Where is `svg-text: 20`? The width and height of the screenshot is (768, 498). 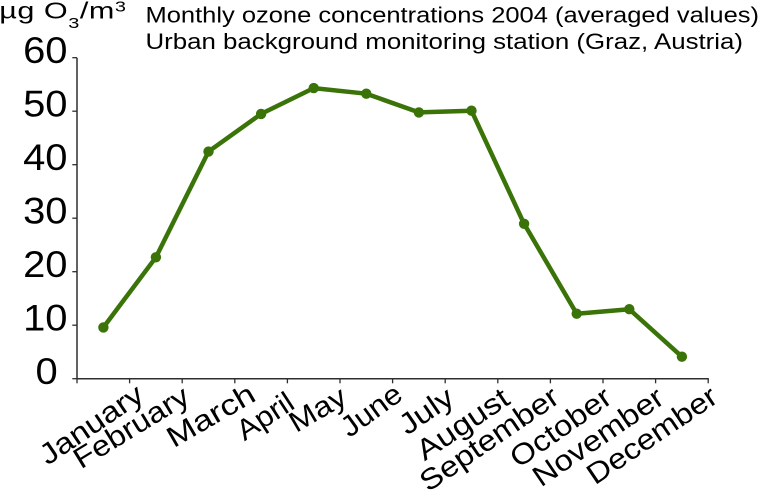 svg-text: 20 is located at coordinates (45, 264).